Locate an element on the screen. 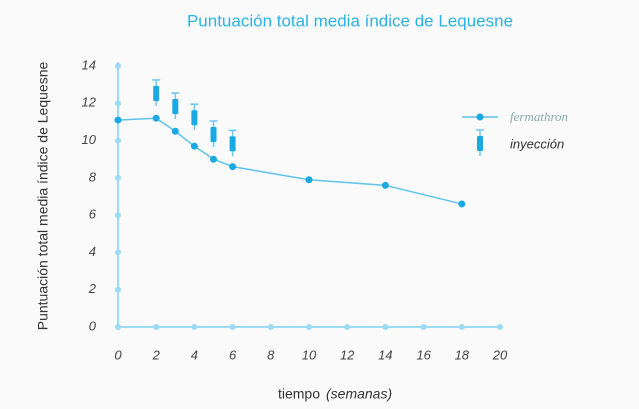 The width and height of the screenshot is (639, 409). y-tick-label: 6 is located at coordinates (93, 214).